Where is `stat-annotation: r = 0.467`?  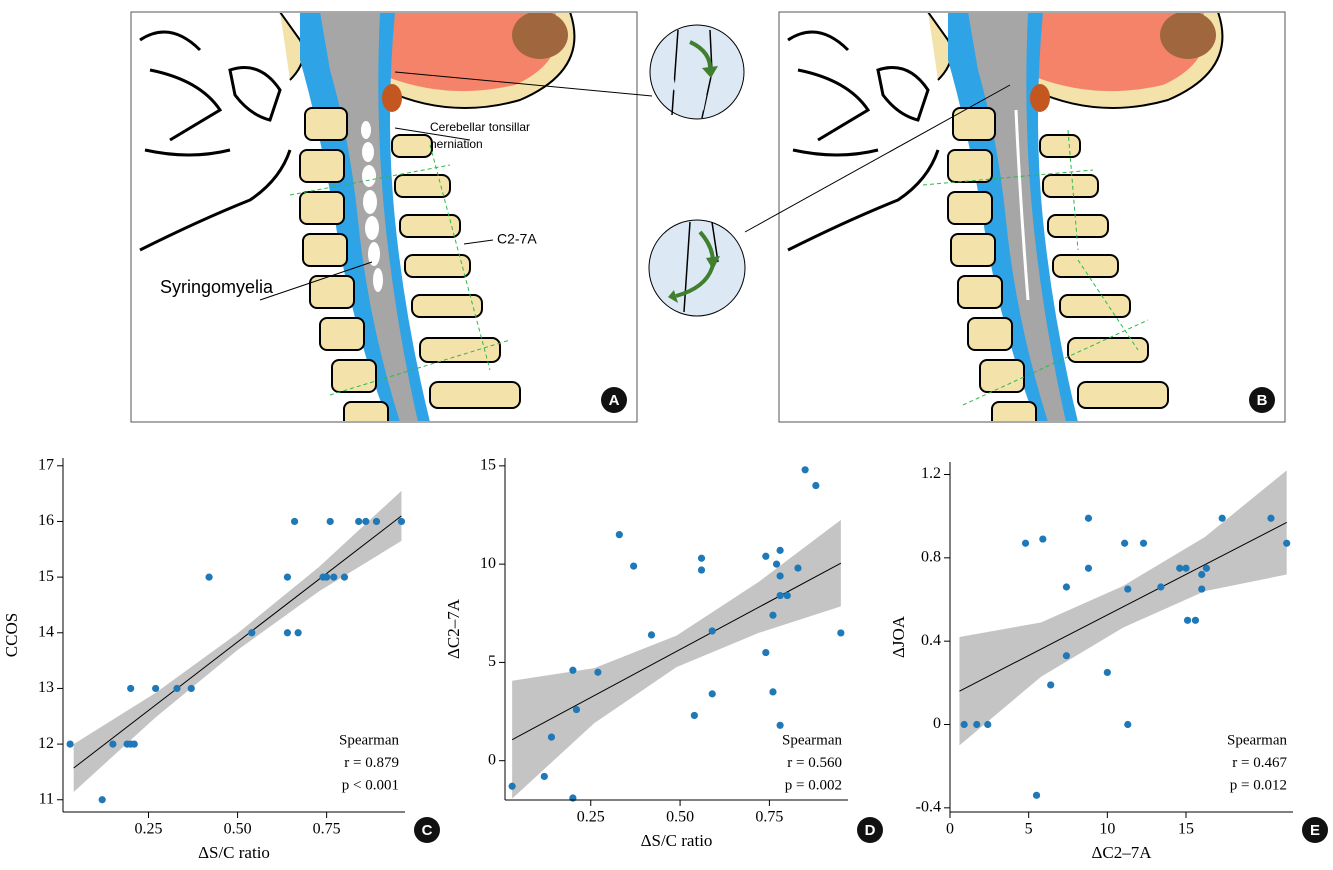
stat-annotation: r = 0.467 is located at coordinates (1259, 763).